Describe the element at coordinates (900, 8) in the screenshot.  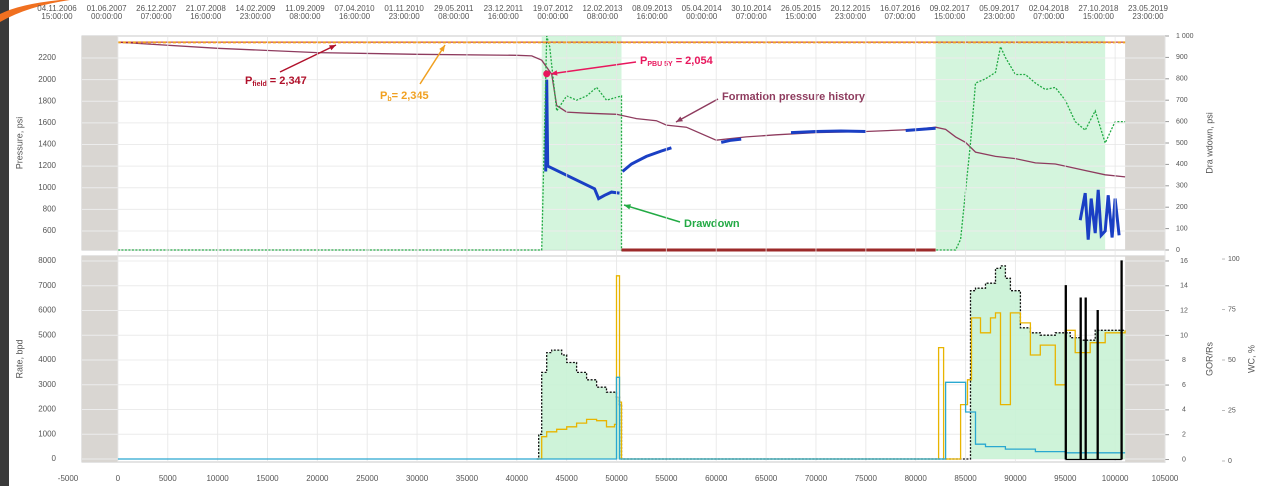
I see `top-axis-date: 16.07.2016` at that location.